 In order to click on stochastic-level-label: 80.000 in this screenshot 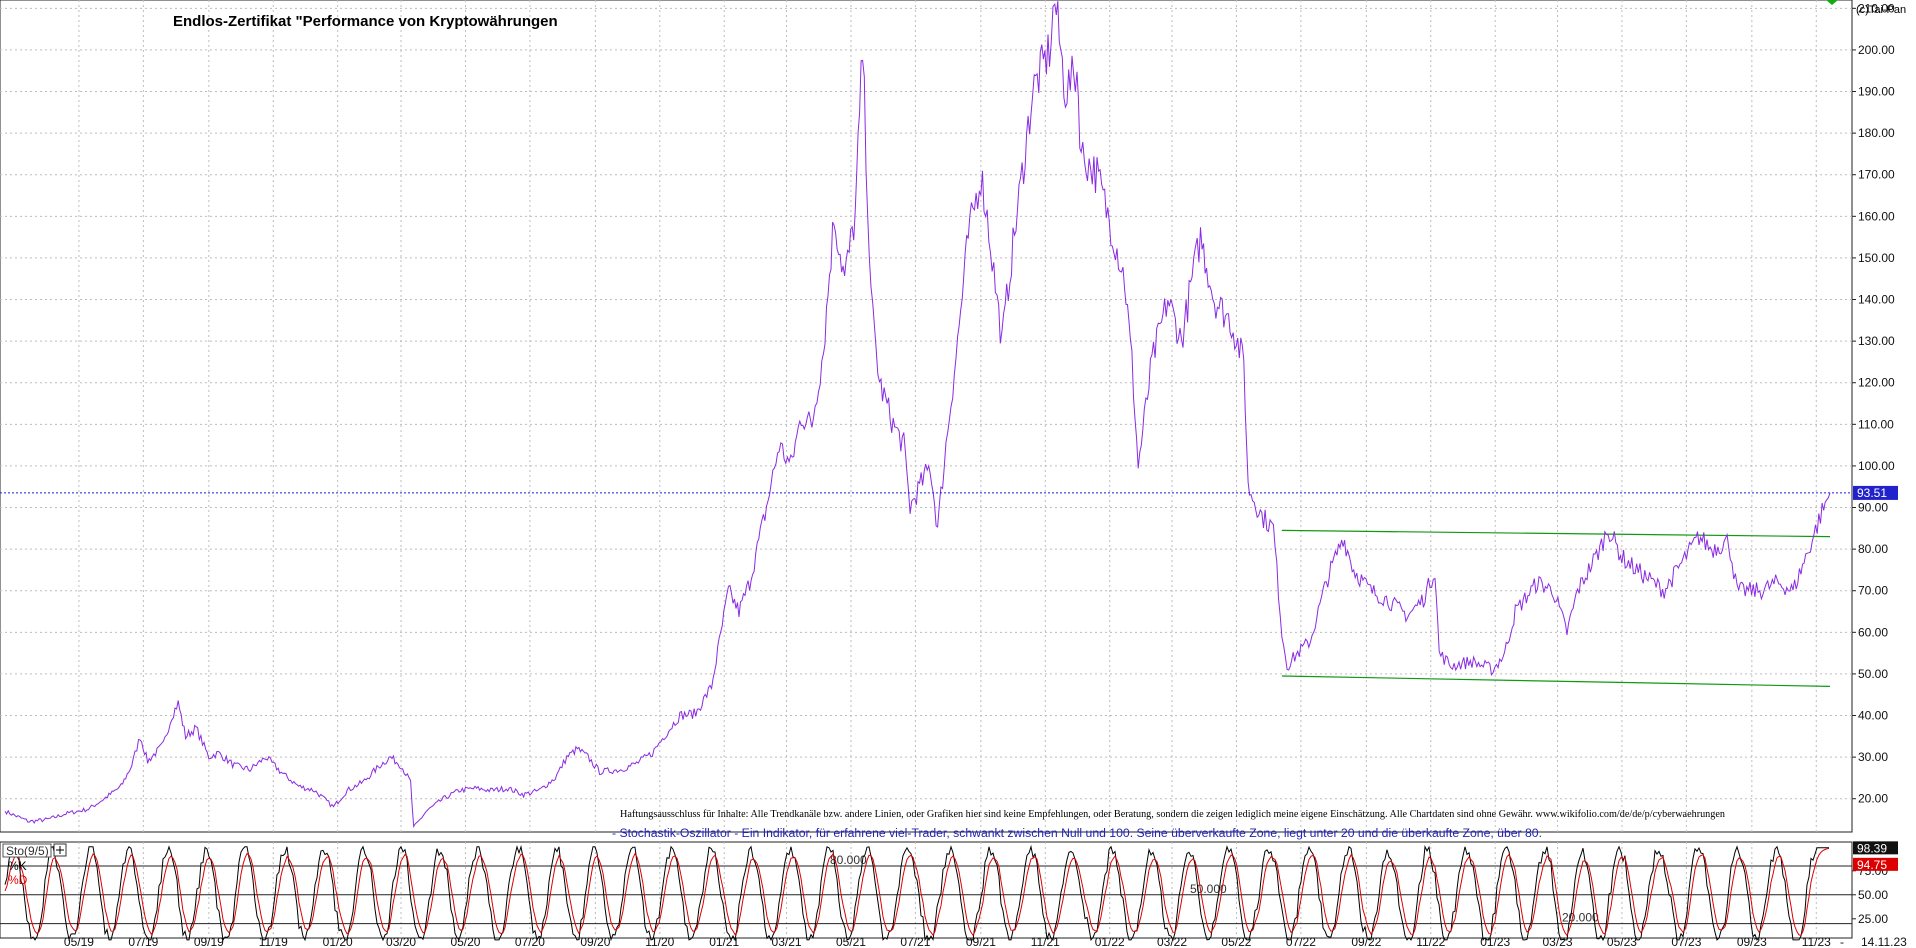, I will do `click(848, 860)`.